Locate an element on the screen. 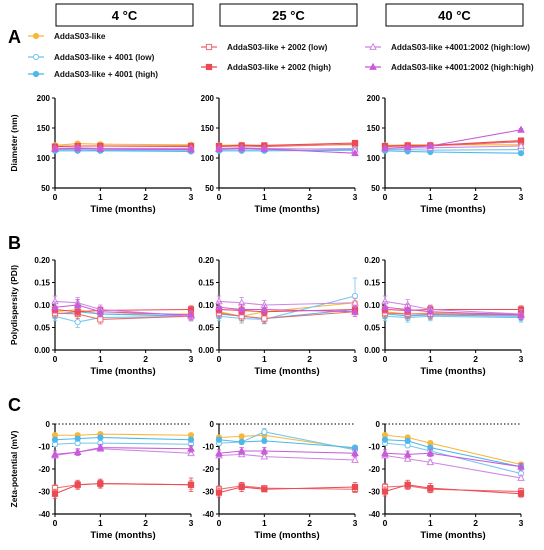 This screenshot has height=550, width=544. y-tick-label: -30 is located at coordinates (374, 492).